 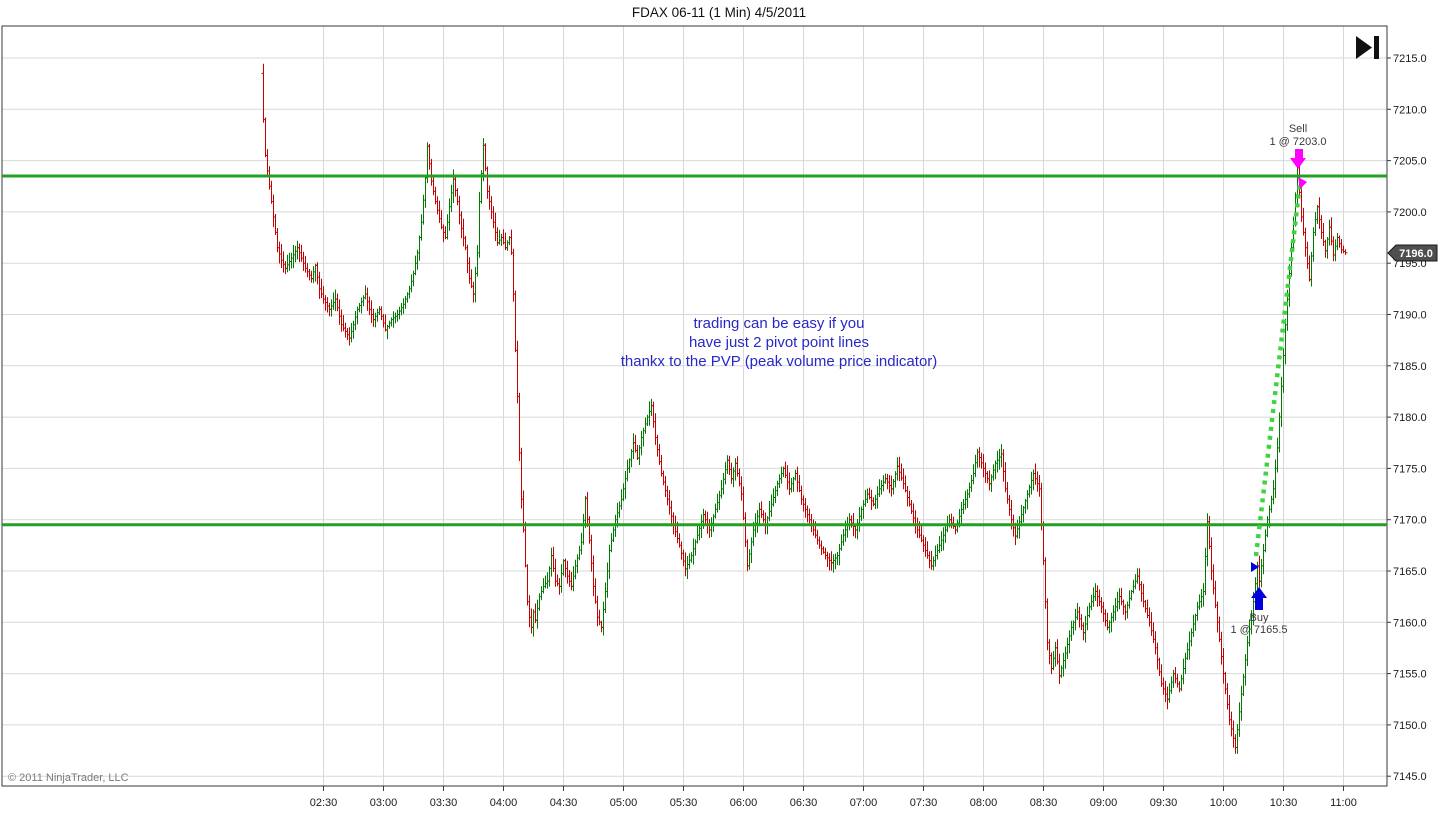 What do you see at coordinates (1410, 675) in the screenshot?
I see `price-tick-label: 7155.0` at bounding box center [1410, 675].